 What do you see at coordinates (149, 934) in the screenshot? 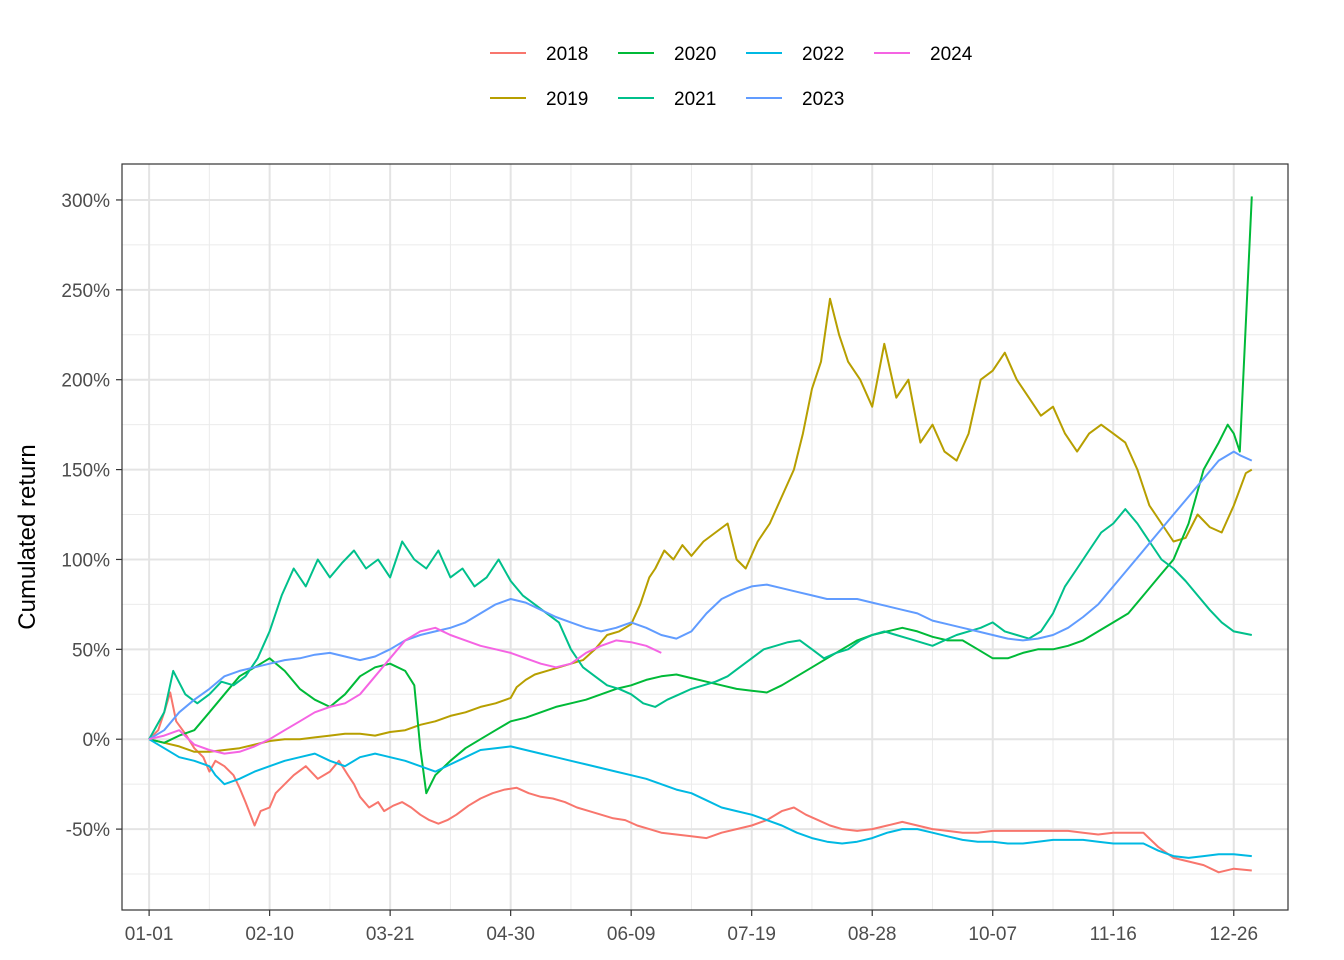
I see `x-tick-label: 01-01` at bounding box center [149, 934].